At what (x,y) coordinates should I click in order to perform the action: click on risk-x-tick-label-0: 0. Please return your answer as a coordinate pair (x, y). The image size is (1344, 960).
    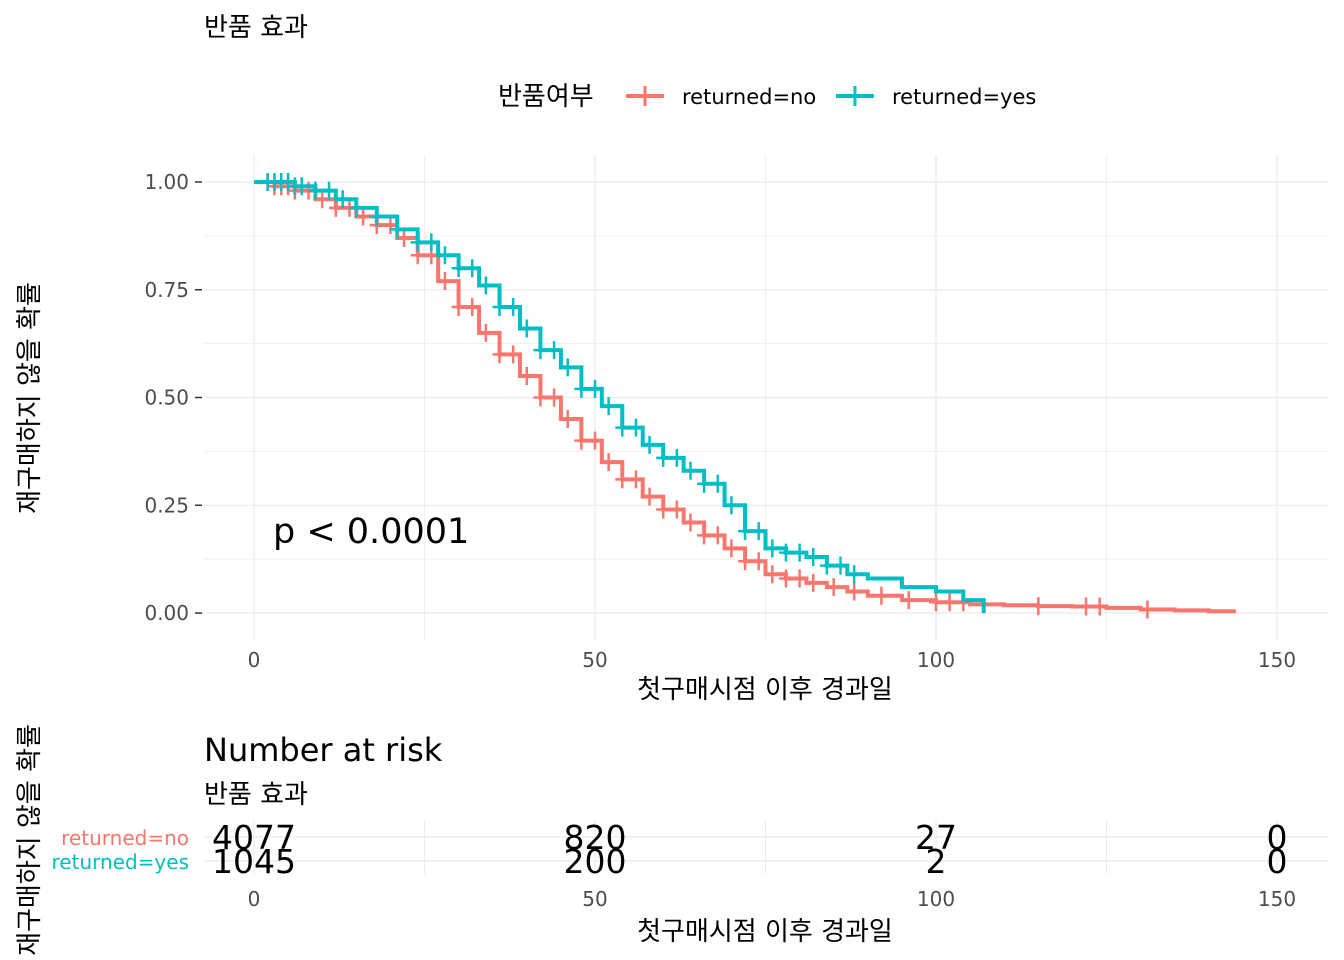
    Looking at the image, I should click on (254, 899).